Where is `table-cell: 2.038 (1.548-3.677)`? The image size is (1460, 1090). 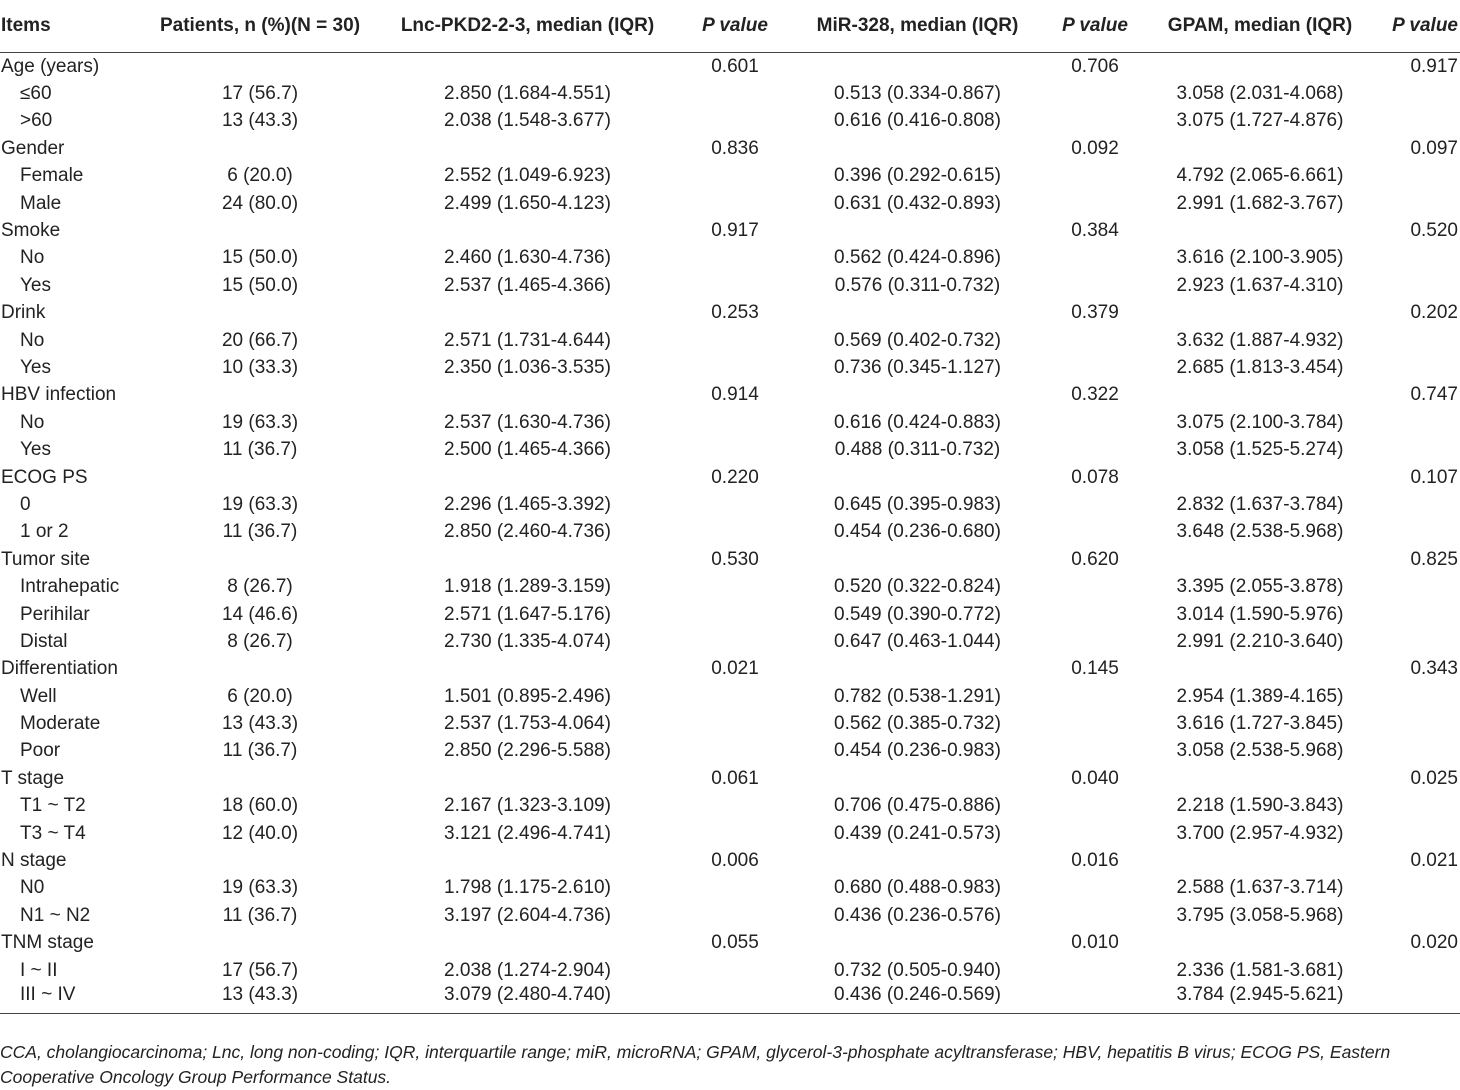
table-cell: 2.038 (1.548-3.677) is located at coordinates (527, 121).